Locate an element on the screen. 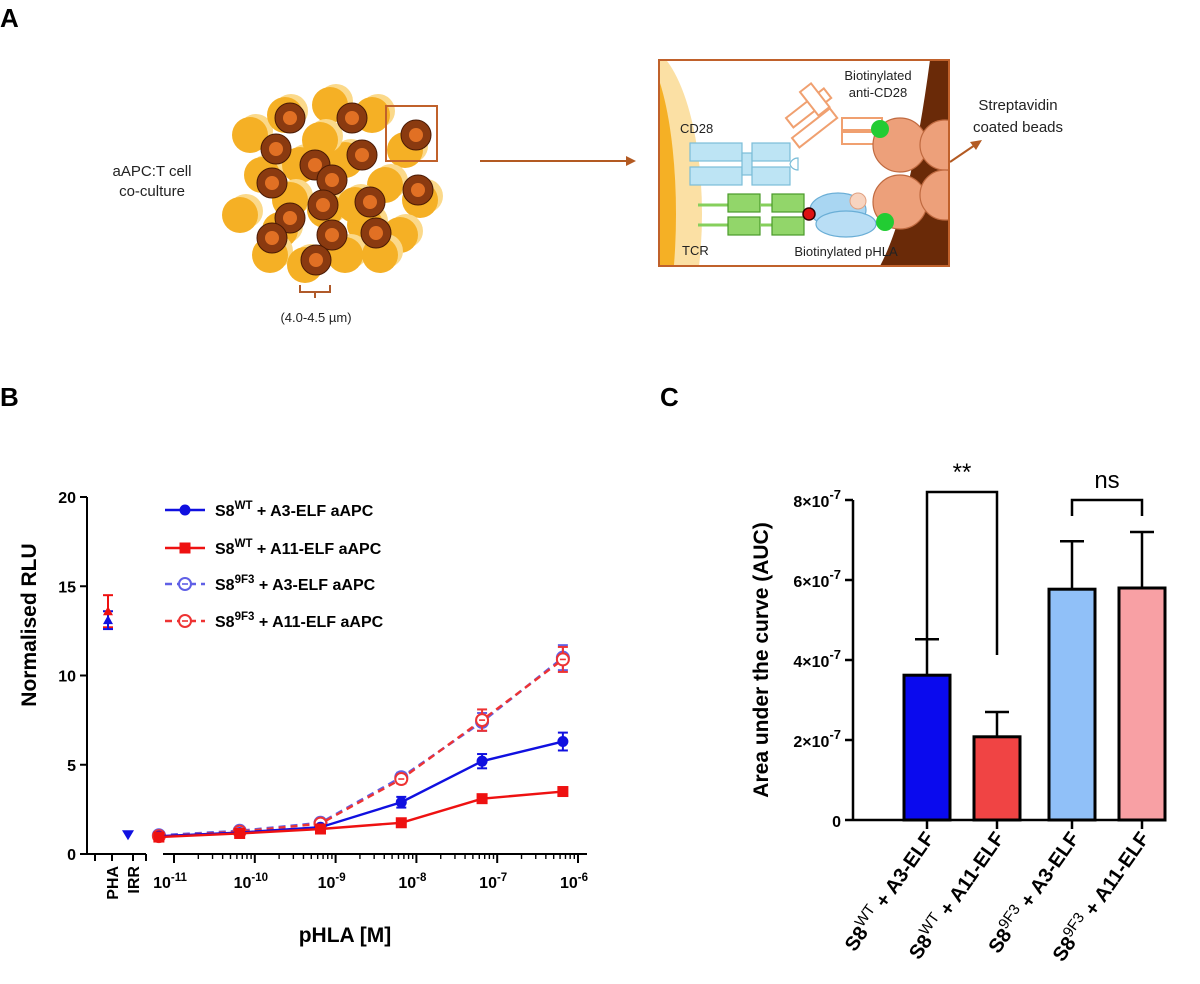 Image resolution: width=1200 pixels, height=984 pixels. zoom-highlight-box is located at coordinates (411, 133).